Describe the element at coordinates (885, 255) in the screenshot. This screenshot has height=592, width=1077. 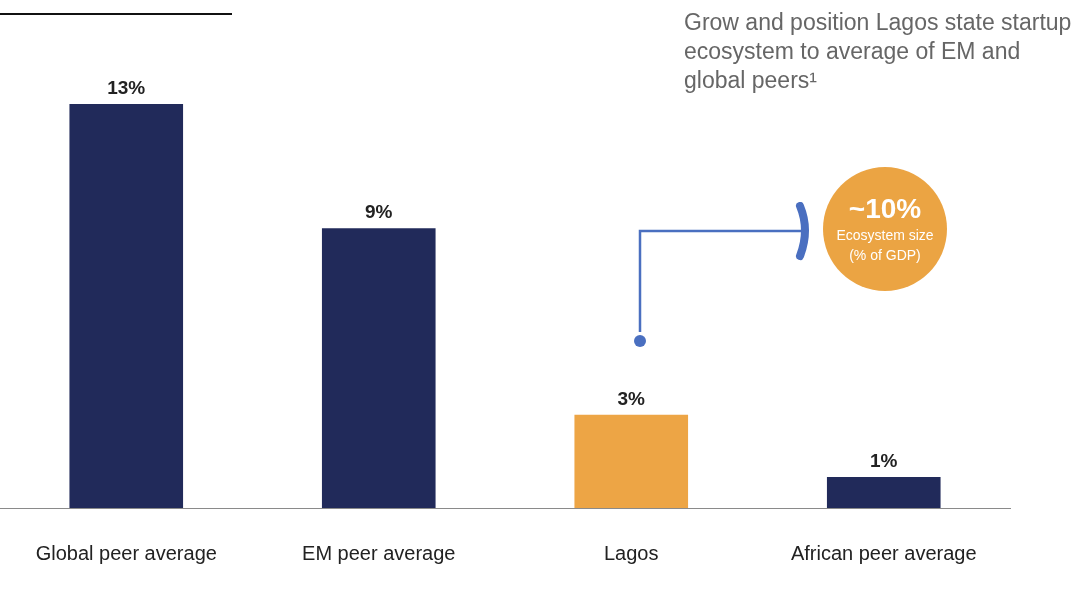
I see `annotation: (% of GDP)` at that location.